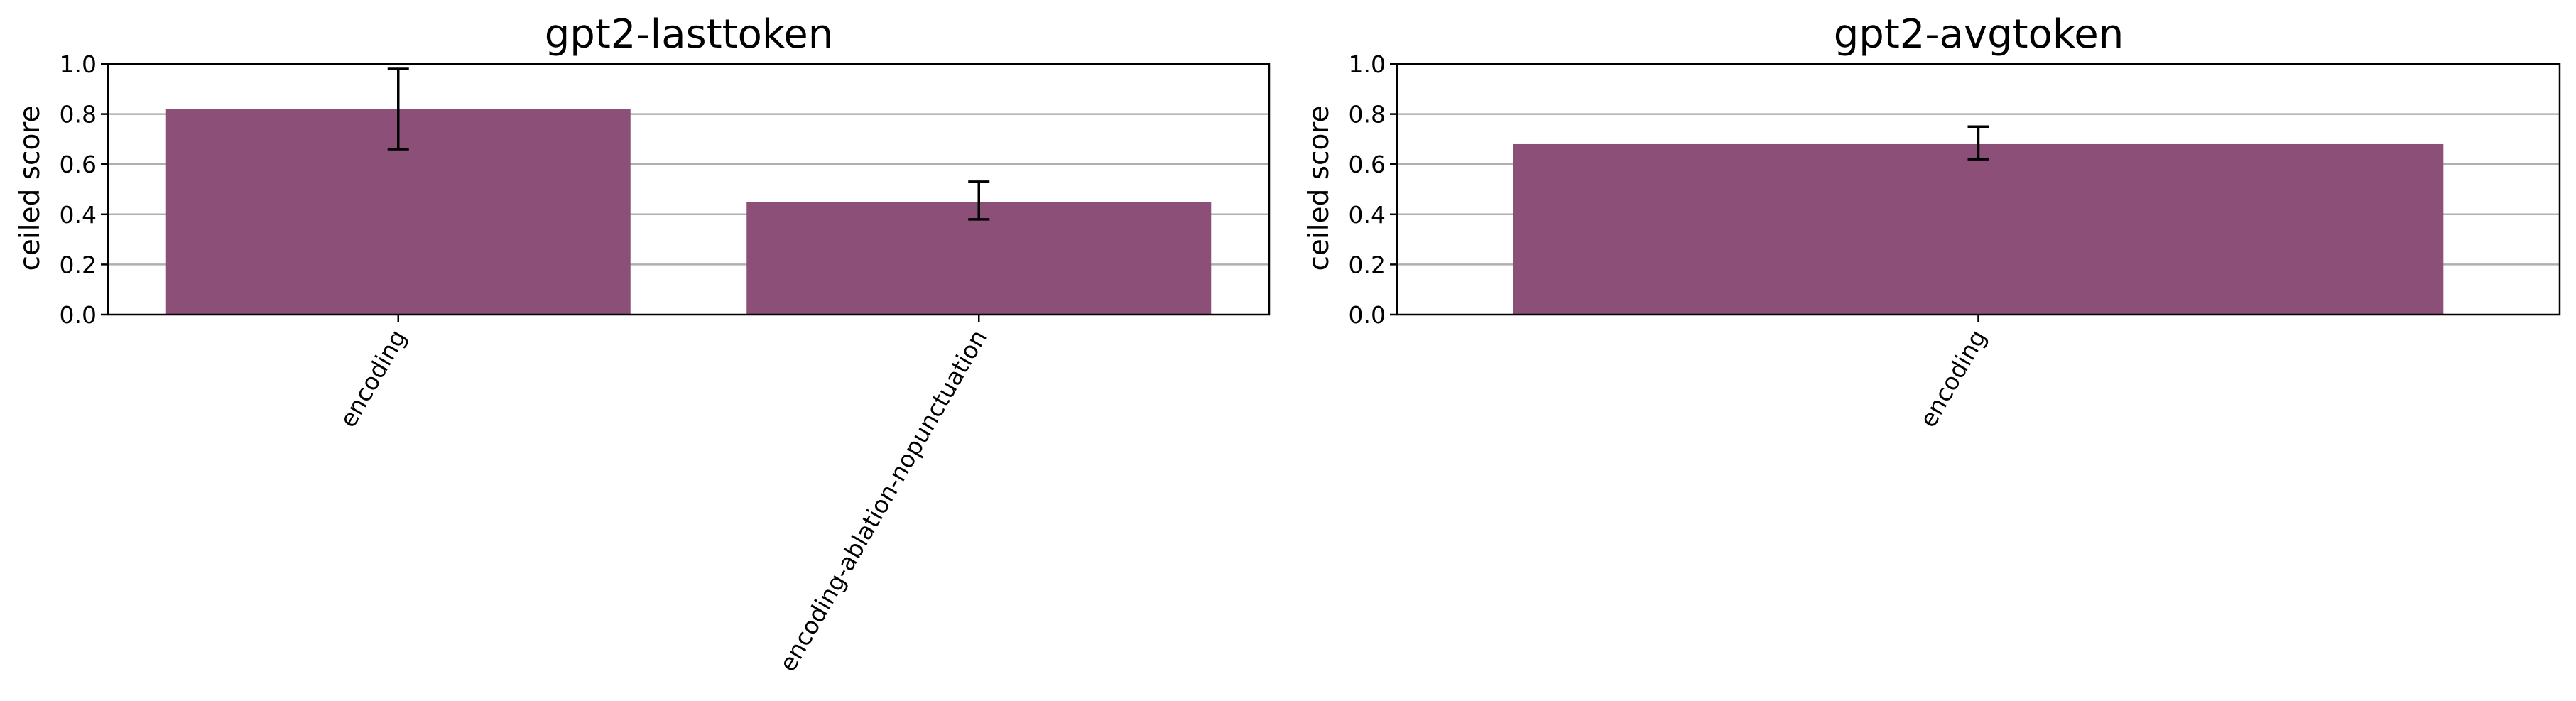 Image resolution: width=2576 pixels, height=701 pixels. Describe the element at coordinates (1979, 34) in the screenshot. I see `chart-title: gpt2-avgtoken` at that location.